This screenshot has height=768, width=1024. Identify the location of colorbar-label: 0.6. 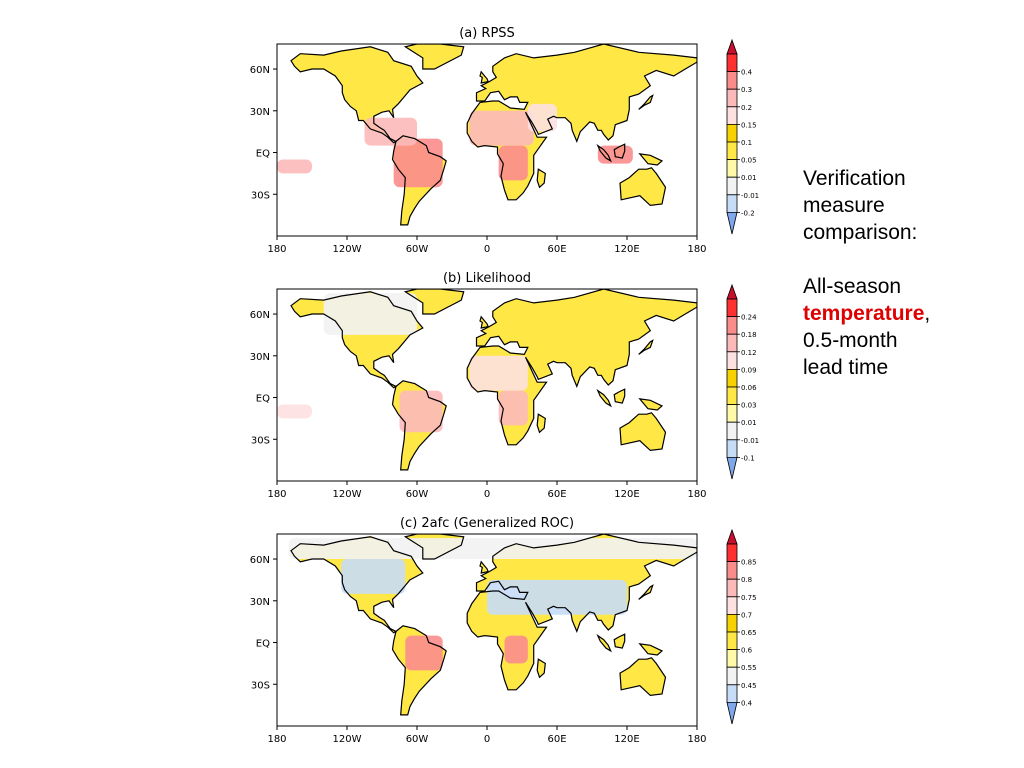
(747, 651).